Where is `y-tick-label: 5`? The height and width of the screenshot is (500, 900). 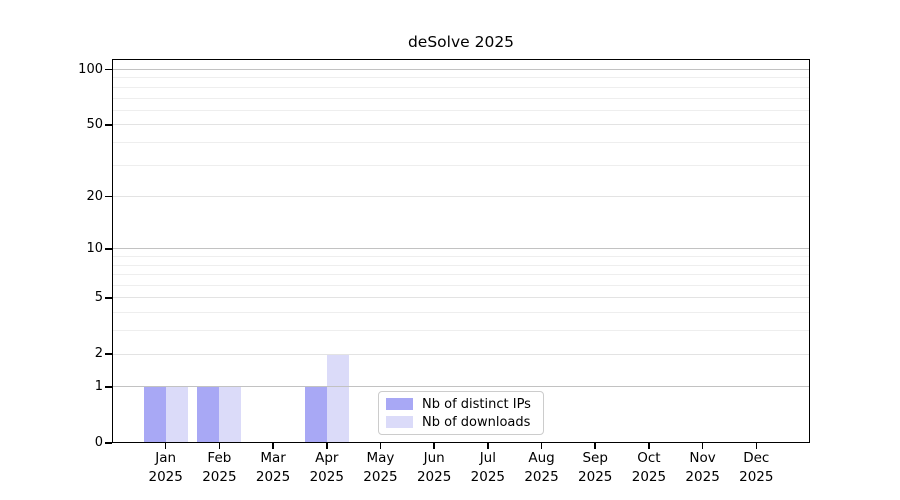 y-tick-label: 5 is located at coordinates (98, 297).